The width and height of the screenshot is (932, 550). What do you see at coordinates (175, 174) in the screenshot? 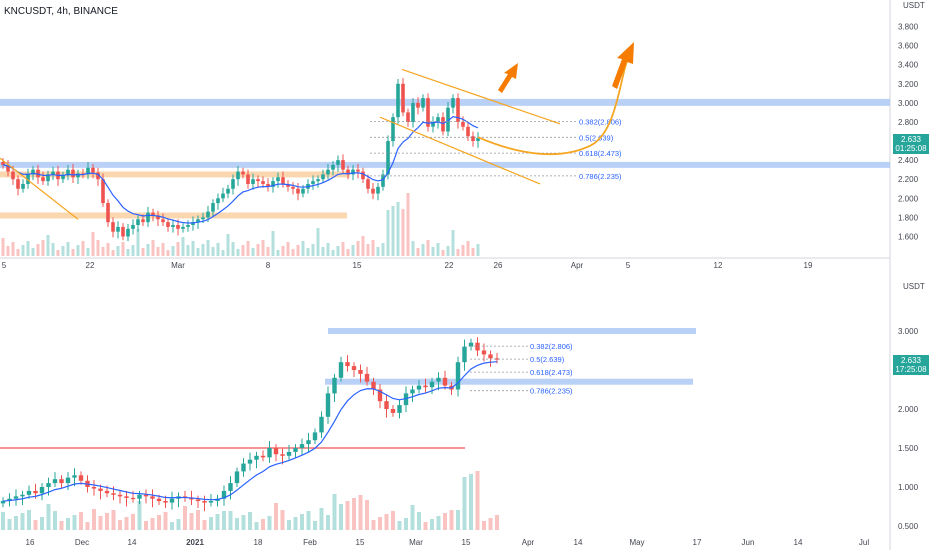
I see `orange-zone-upper` at bounding box center [175, 174].